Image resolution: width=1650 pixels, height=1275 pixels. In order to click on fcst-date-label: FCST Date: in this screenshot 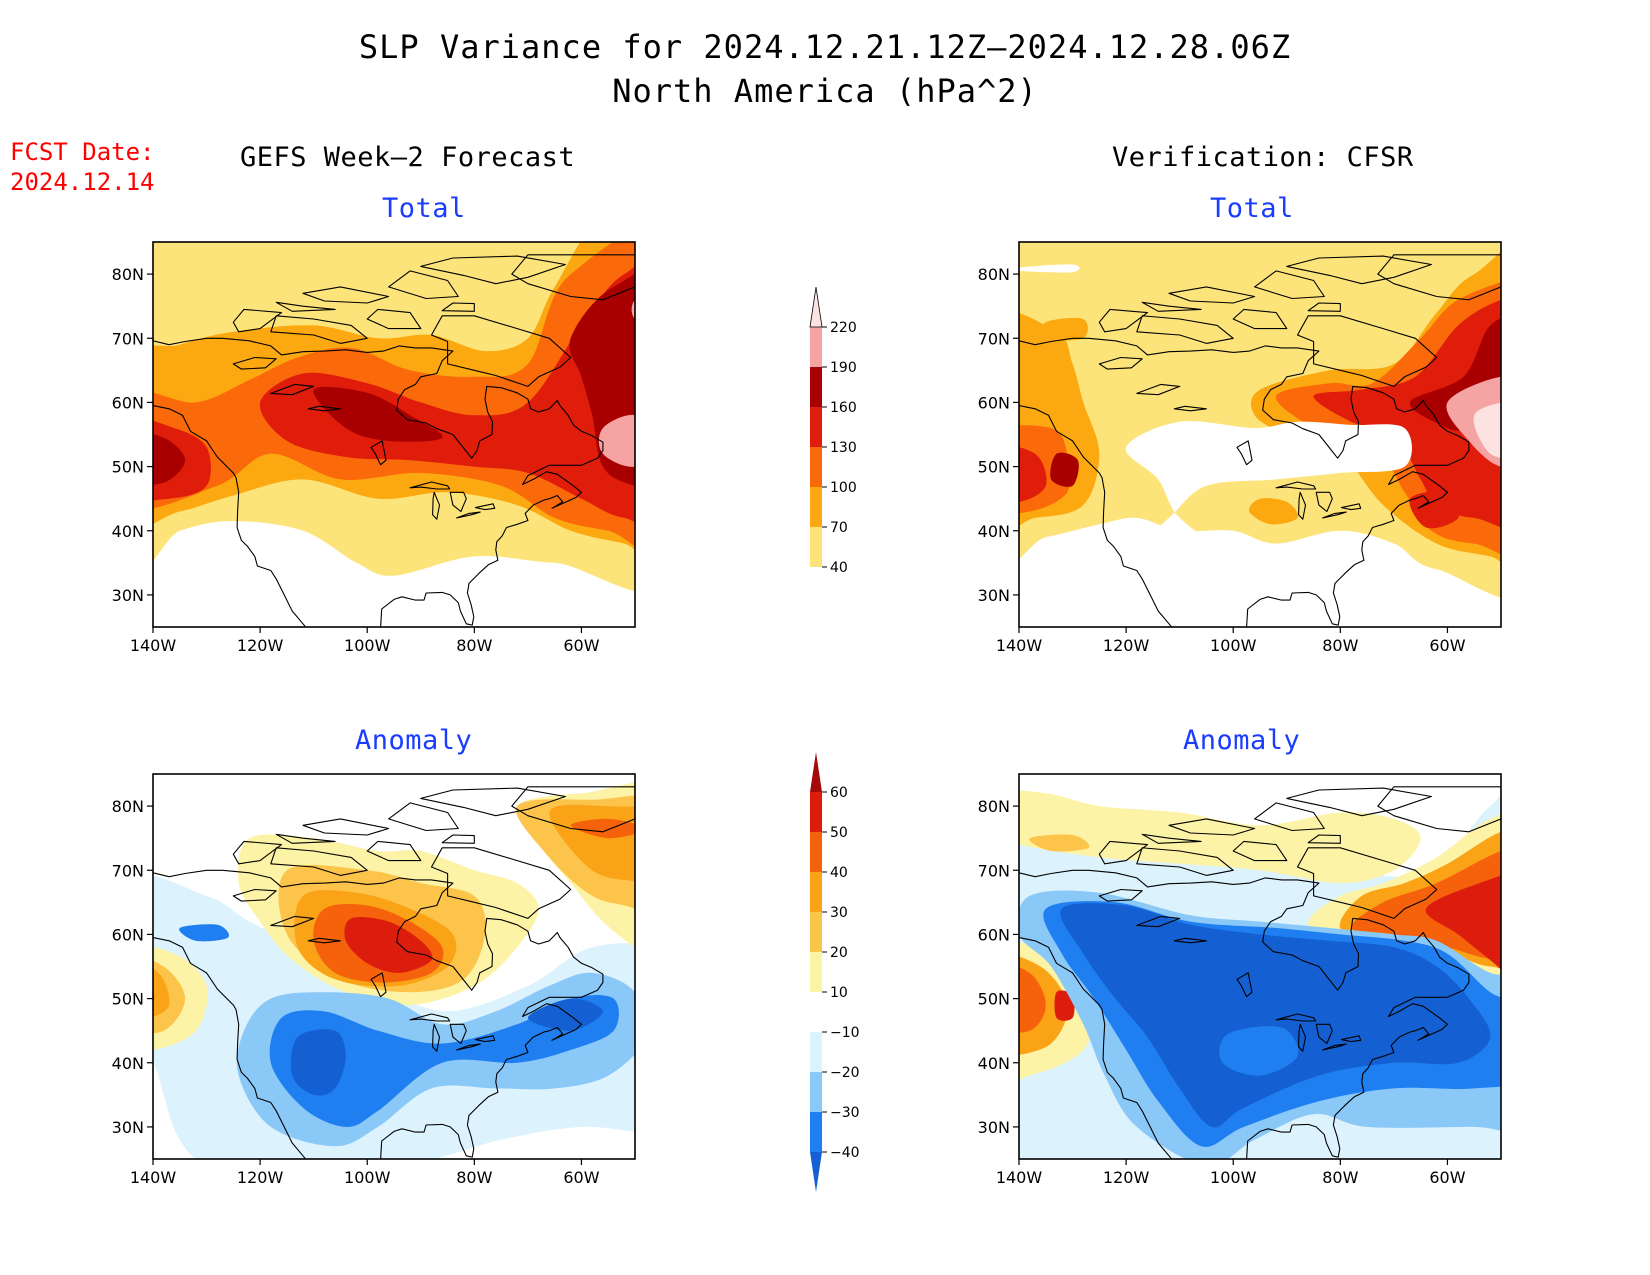, I will do `click(82, 152)`.